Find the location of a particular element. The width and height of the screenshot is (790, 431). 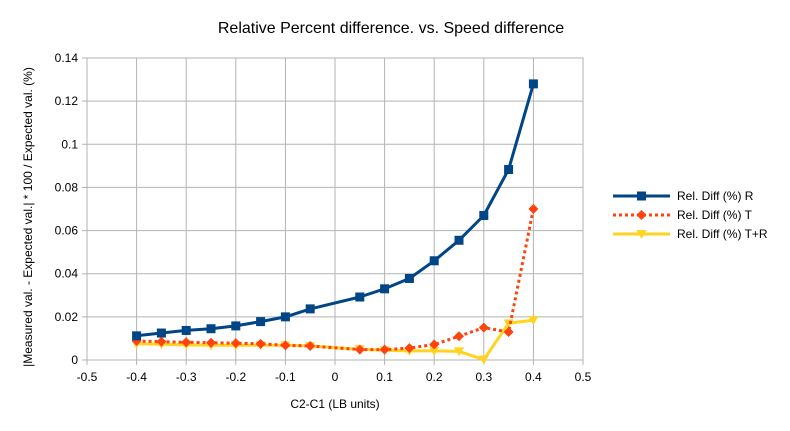

y-tick-labels: 0 0.02 0.04 0.06 0.08 0.1 0.12 0.14 is located at coordinates (67, 209).